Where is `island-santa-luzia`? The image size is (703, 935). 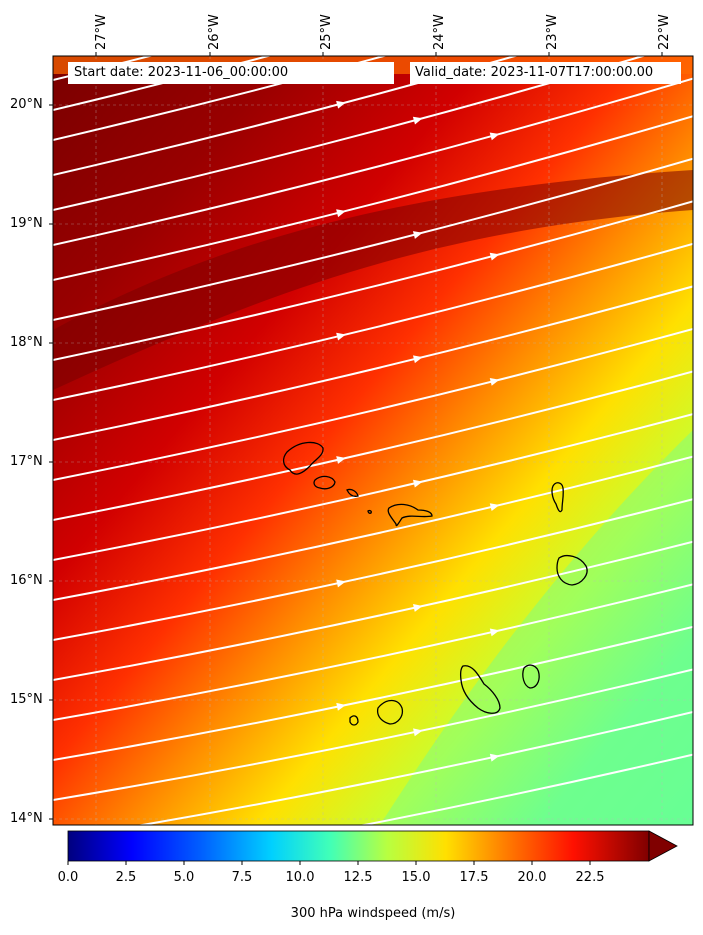
island-santa-luzia is located at coordinates (352, 492).